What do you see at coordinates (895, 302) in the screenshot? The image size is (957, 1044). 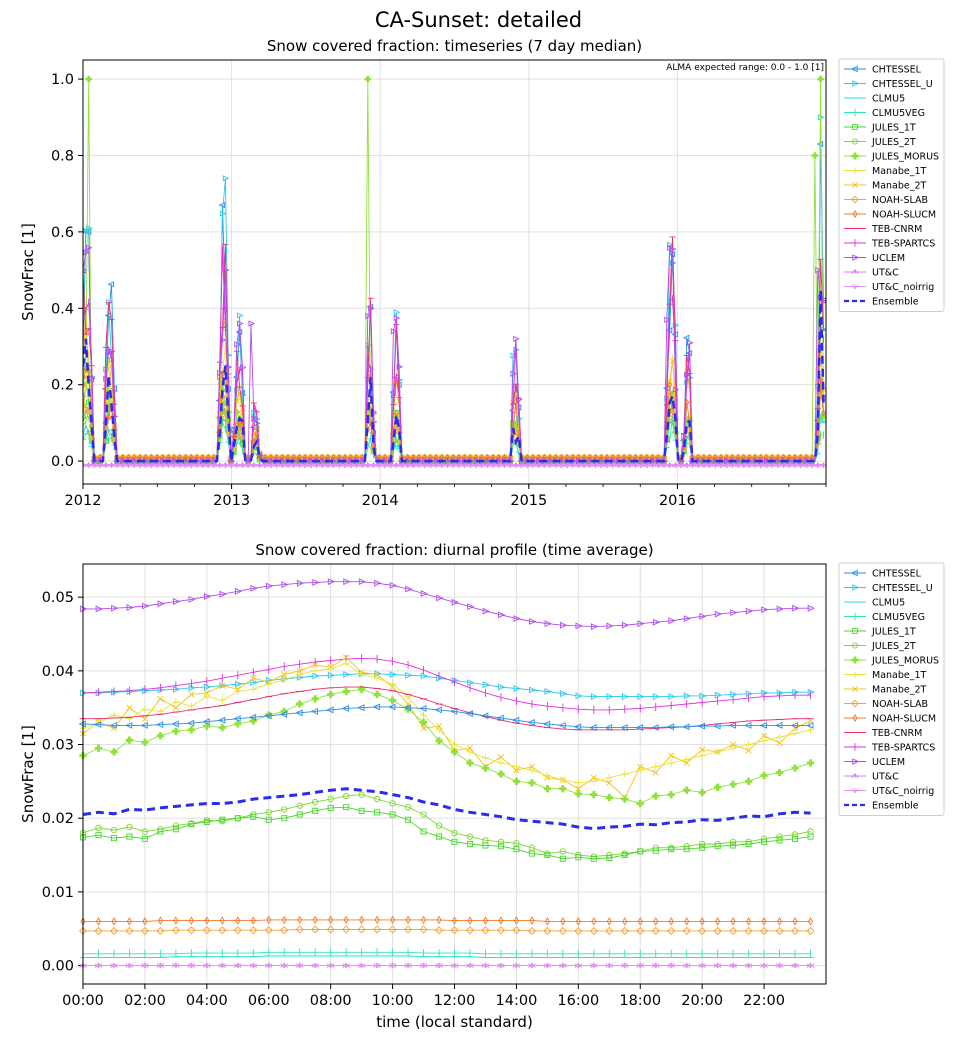 I see `ts-legend-label-ensemble: Ensemble` at bounding box center [895, 302].